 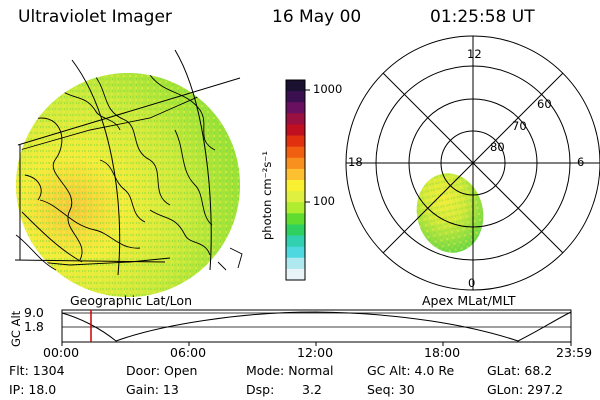 I want to click on lat-label-80: 80, so click(x=497, y=147).